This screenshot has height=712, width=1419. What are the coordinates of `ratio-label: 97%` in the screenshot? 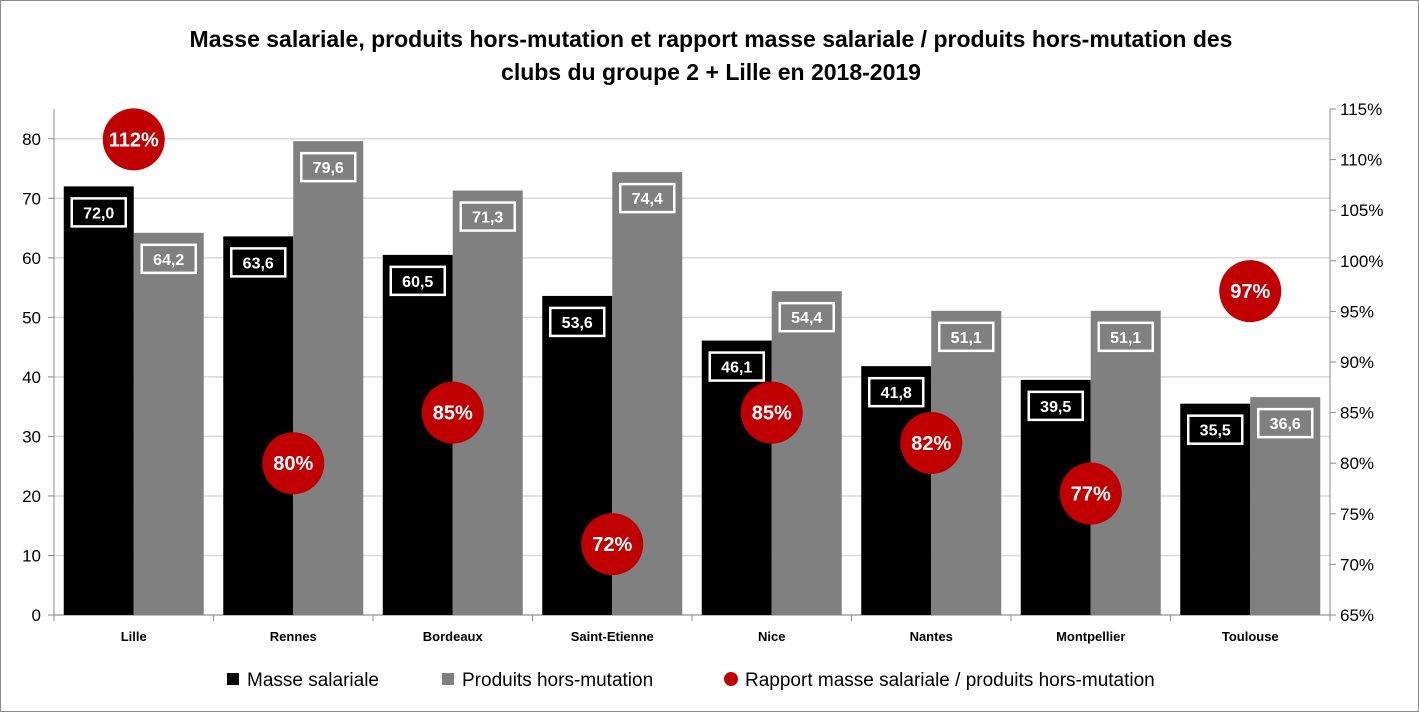 It's located at (1250, 292).